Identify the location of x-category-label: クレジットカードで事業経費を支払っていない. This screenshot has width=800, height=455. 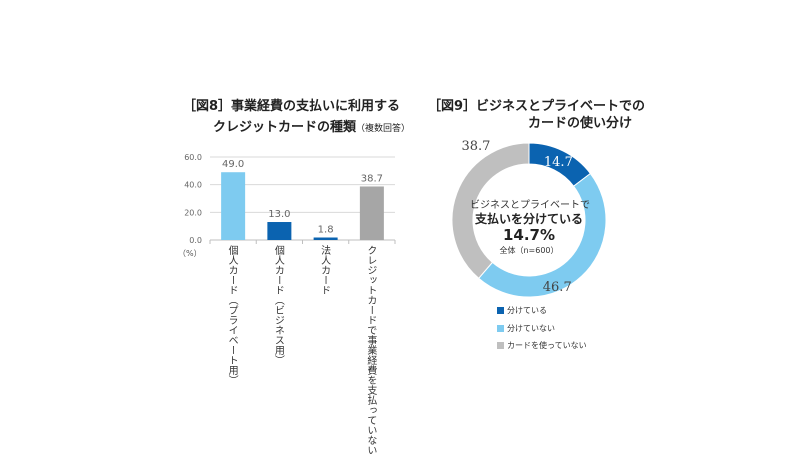
(370, 350).